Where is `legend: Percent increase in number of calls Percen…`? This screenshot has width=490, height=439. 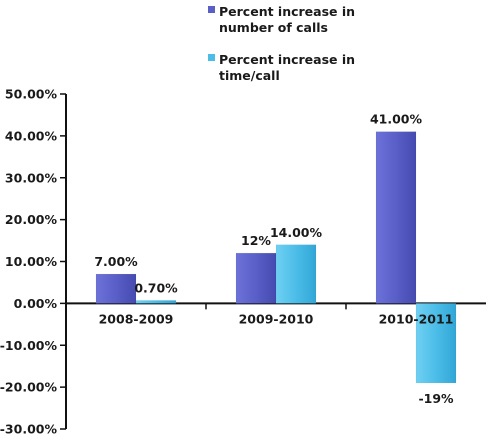
legend: Percent increase in number of calls Percen… is located at coordinates (281, 43).